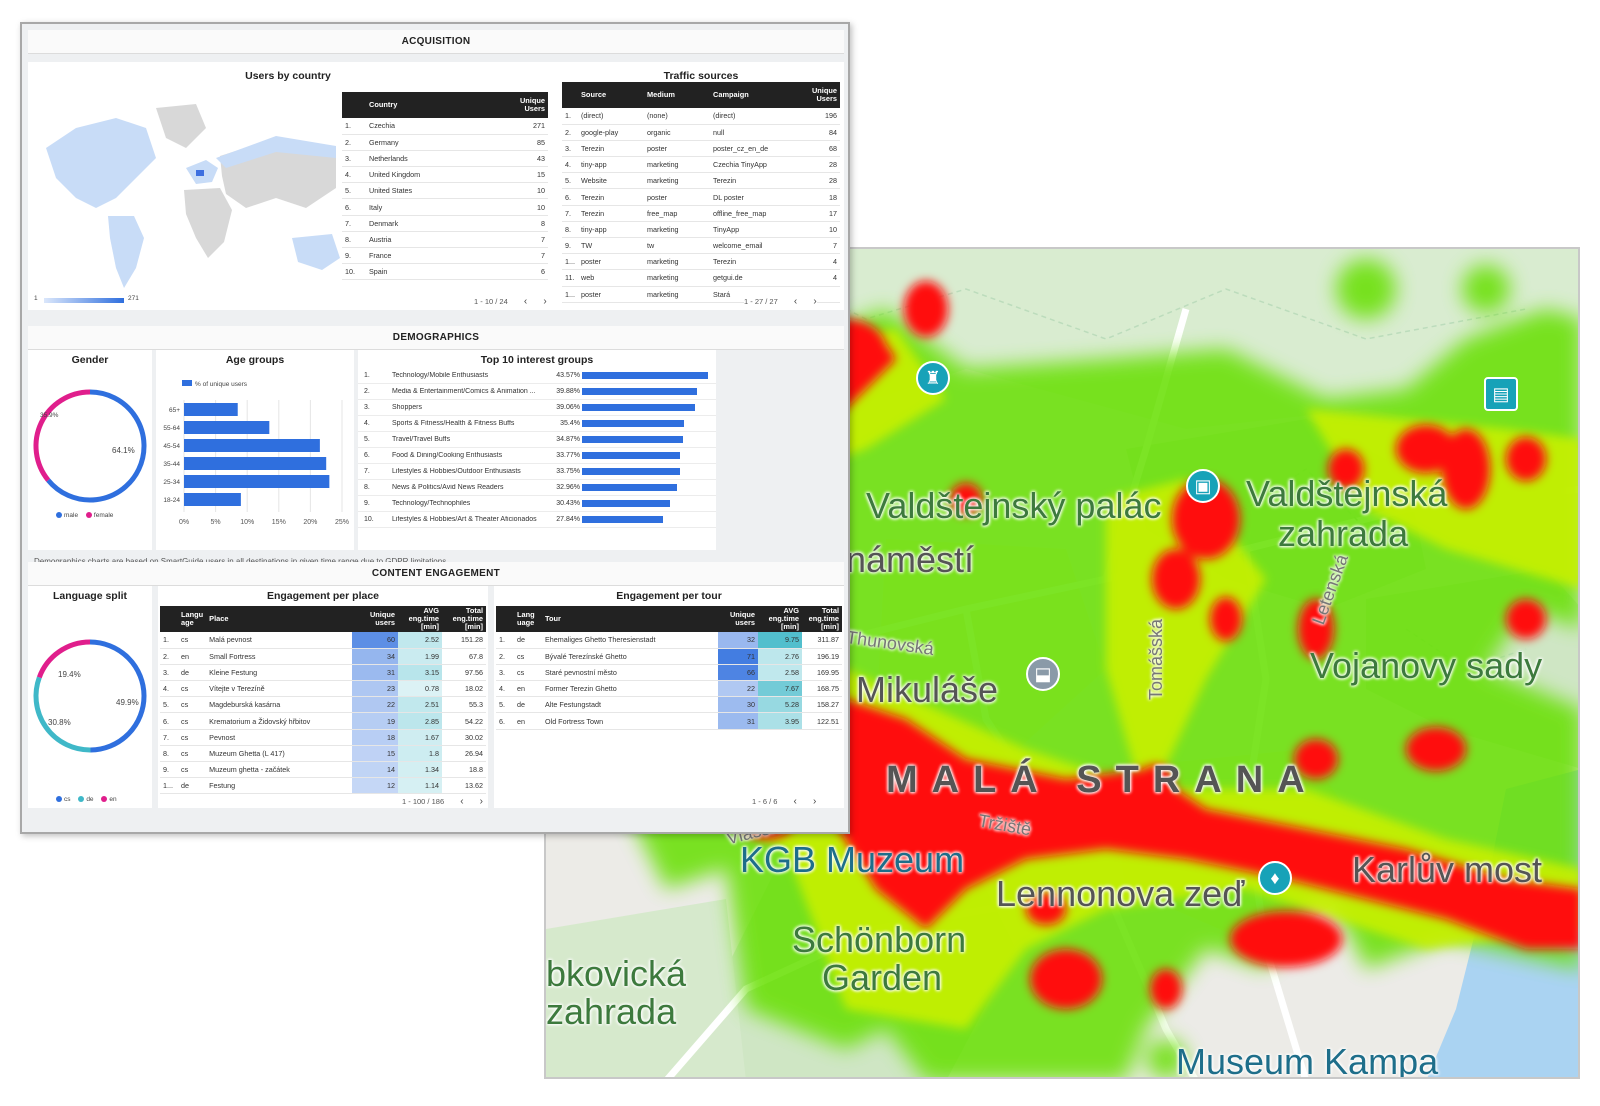 This screenshot has width=1600, height=1106. Describe the element at coordinates (118, 696) in the screenshot. I see `language-slice-cs` at that location.